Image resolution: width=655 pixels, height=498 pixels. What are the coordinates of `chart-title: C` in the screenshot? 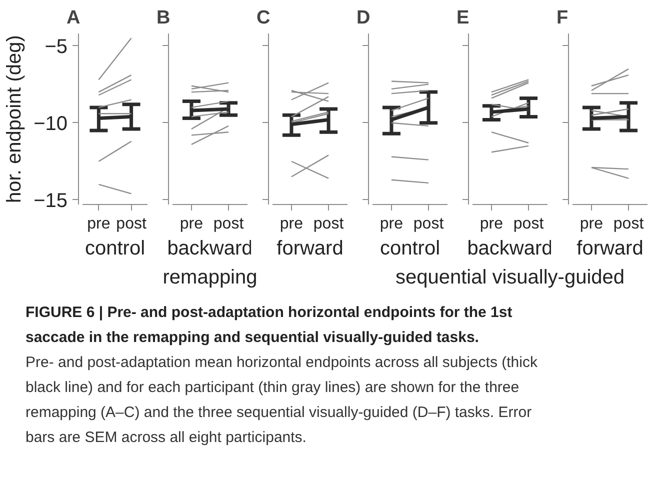 It's located at (263, 18).